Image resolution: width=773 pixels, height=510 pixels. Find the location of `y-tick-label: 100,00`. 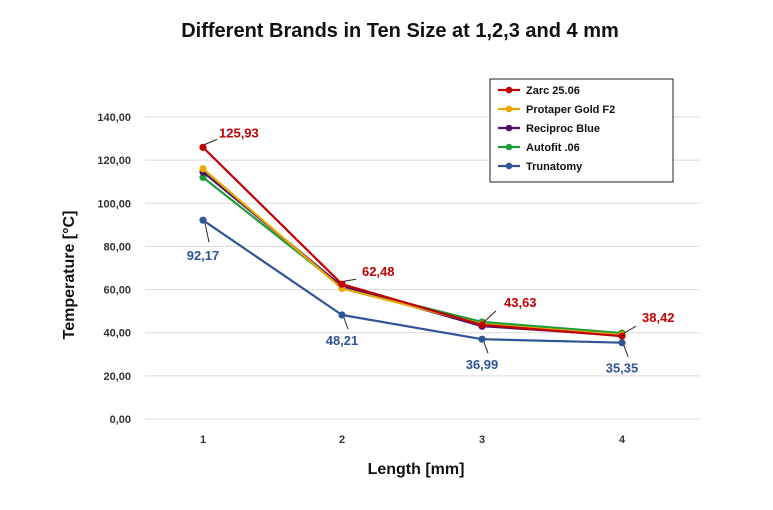

y-tick-label: 100,00 is located at coordinates (114, 204).